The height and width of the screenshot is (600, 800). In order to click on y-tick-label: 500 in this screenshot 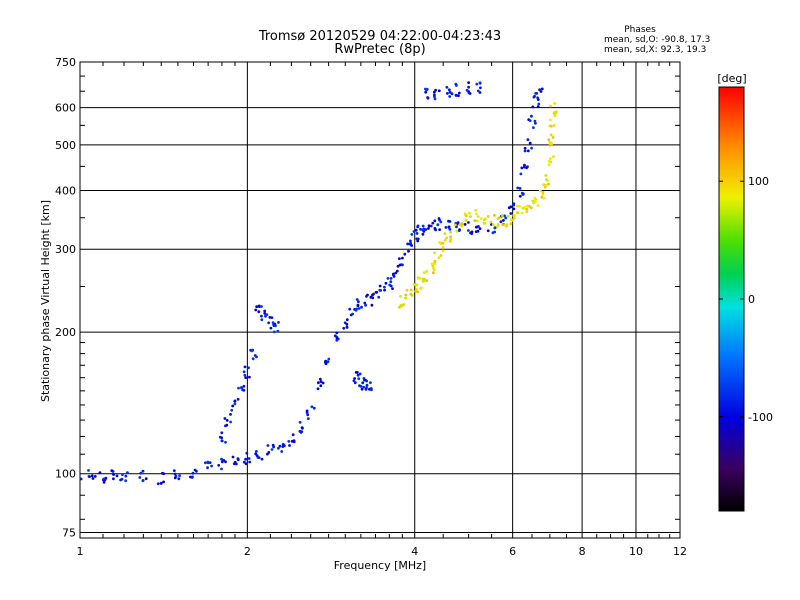, I will do `click(65, 145)`.